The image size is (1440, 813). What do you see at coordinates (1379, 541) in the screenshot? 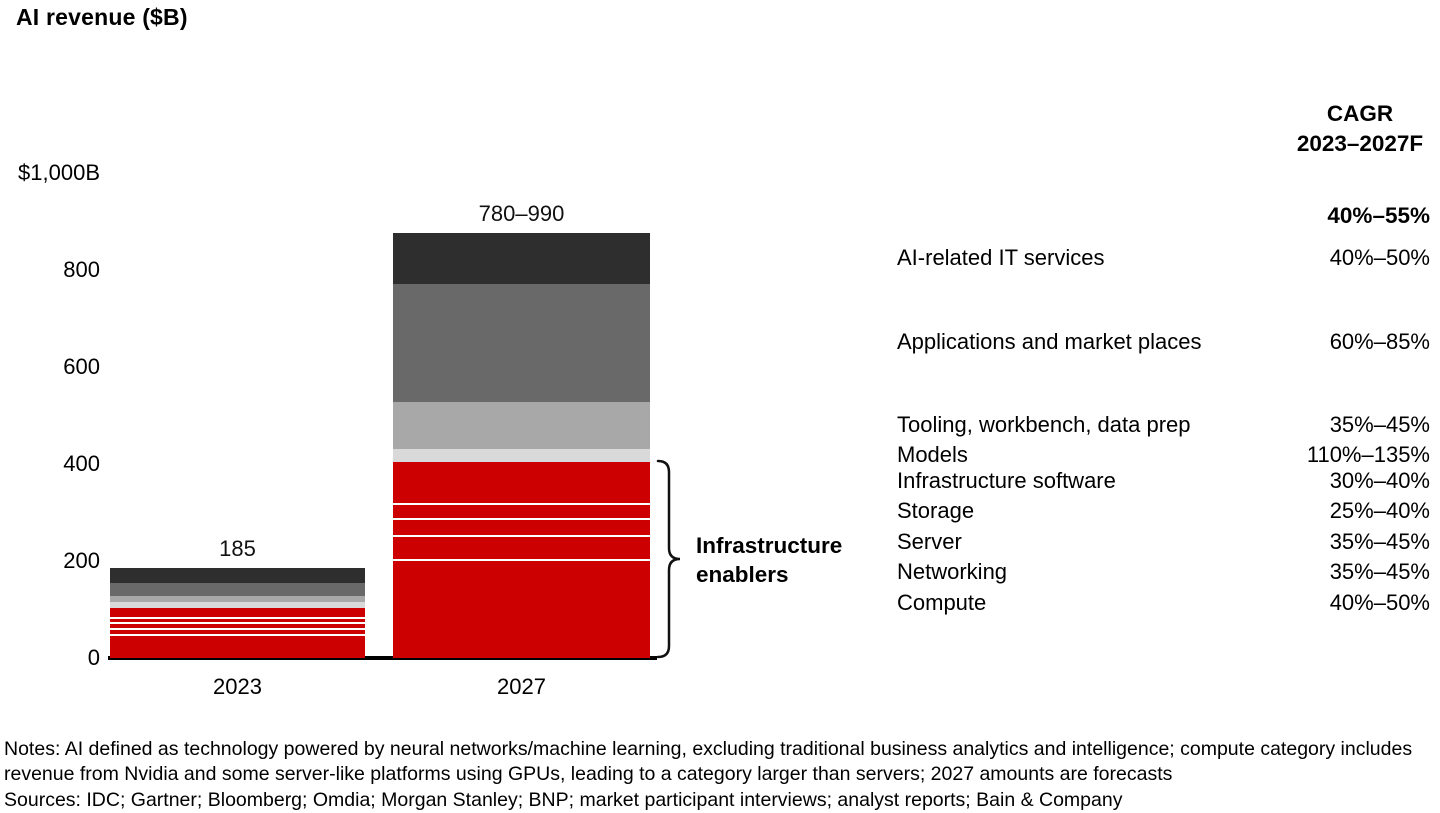
I see `cagr-row-value-server: 35%–45%` at bounding box center [1379, 541].